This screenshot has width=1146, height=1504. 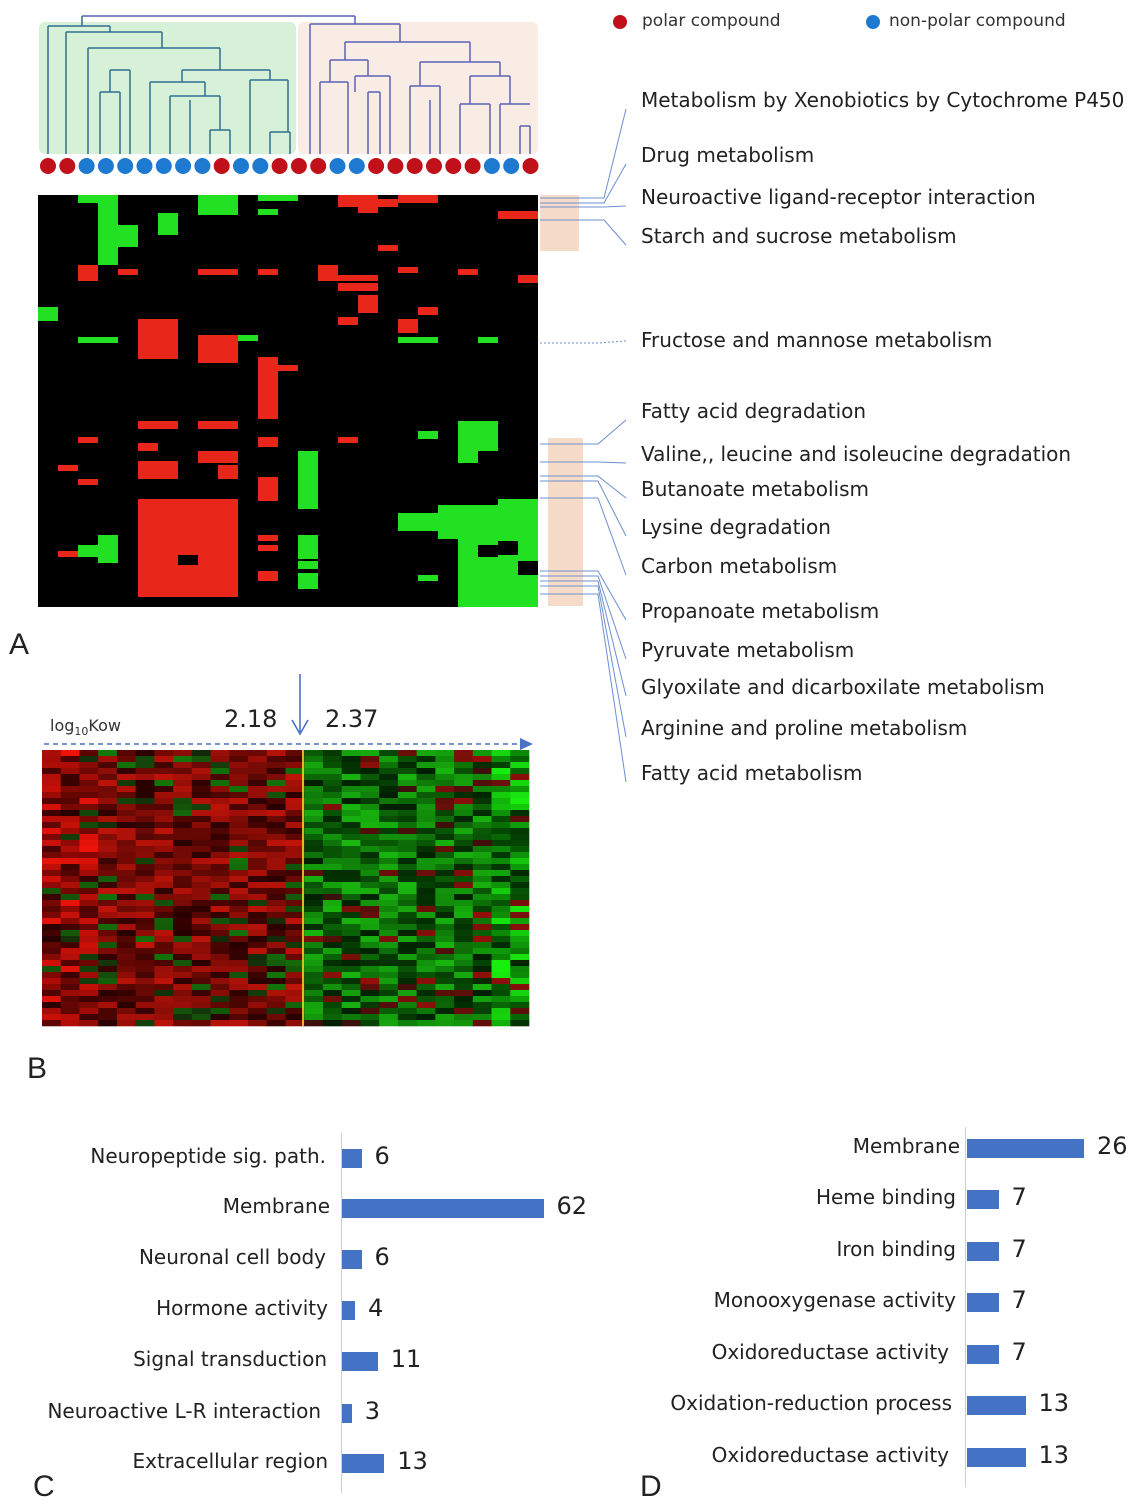 I want to click on bar-category-label: Signal transduction, so click(x=230, y=1359).